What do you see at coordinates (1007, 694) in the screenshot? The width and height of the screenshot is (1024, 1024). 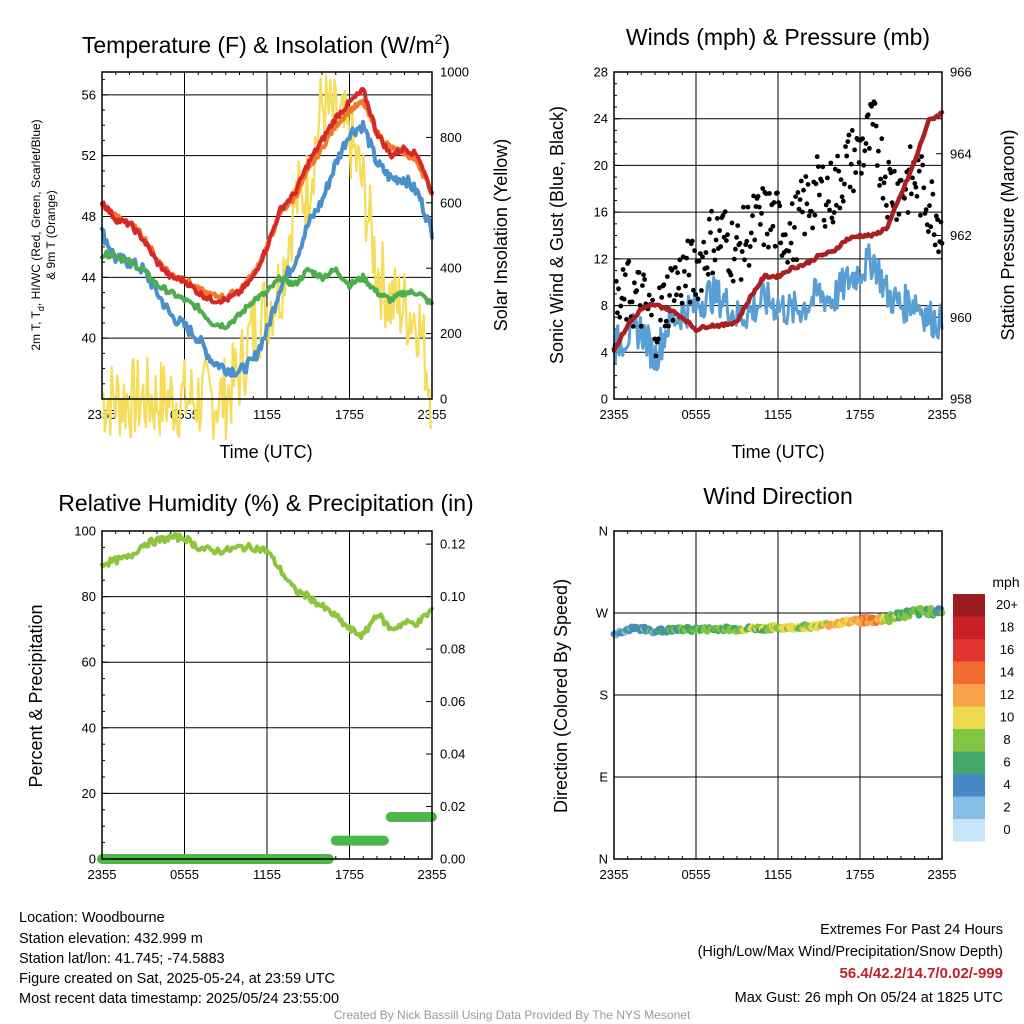 I see `speed-legend-label: 12` at bounding box center [1007, 694].